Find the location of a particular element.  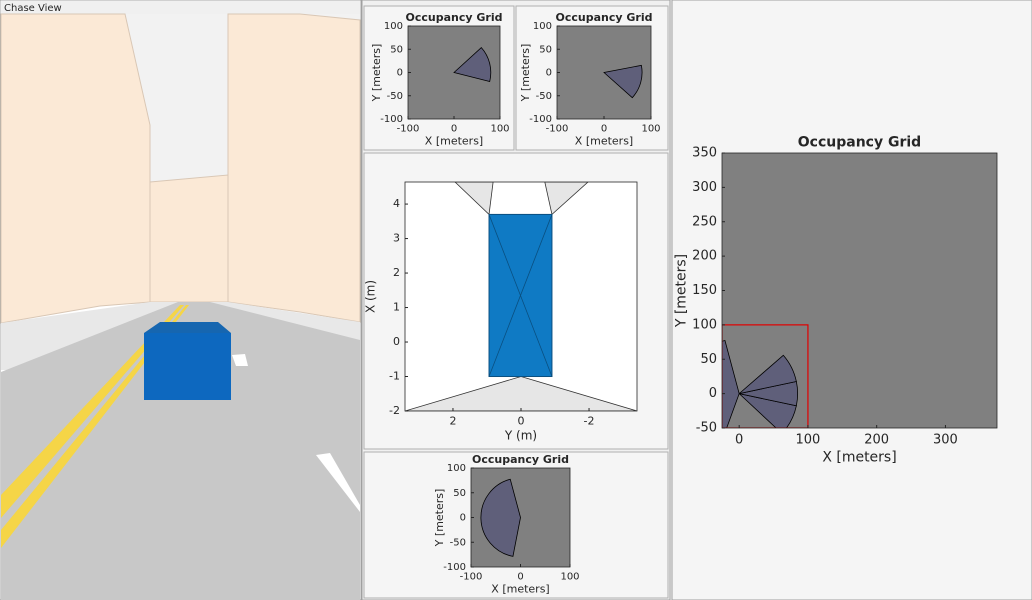

vehicle-body is located at coordinates (187, 366).